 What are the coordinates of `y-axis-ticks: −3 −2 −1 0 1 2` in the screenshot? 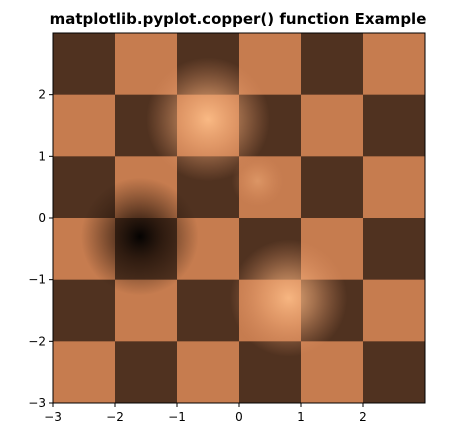 It's located at (40, 249).